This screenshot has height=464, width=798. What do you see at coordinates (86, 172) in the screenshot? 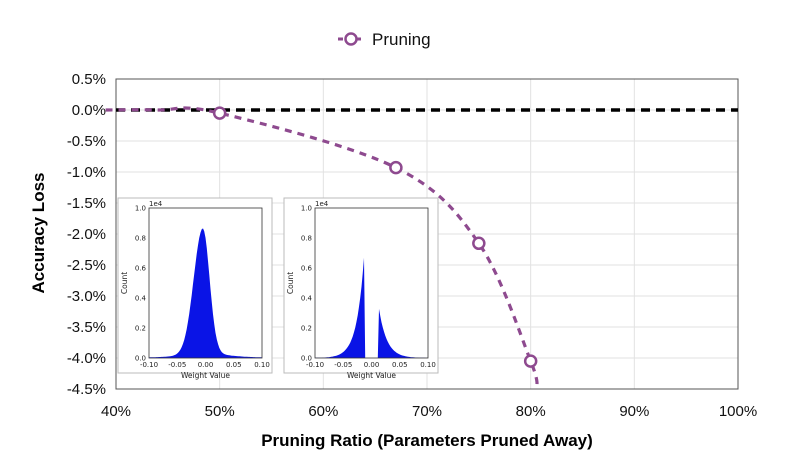
I see `y-tick-label: -1.0%` at bounding box center [86, 172].